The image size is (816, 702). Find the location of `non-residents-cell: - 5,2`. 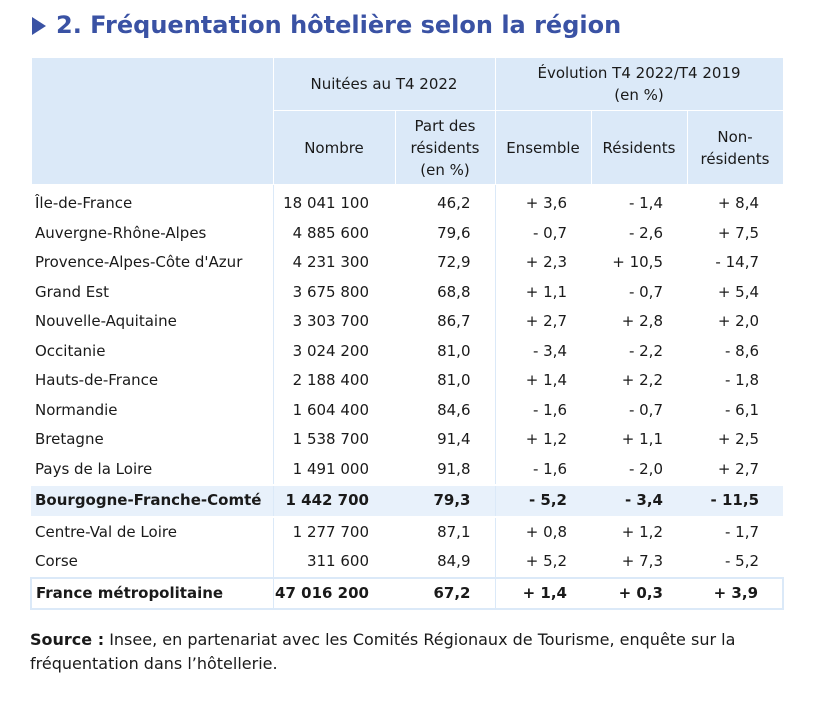

non-residents-cell: - 5,2 is located at coordinates (742, 561).